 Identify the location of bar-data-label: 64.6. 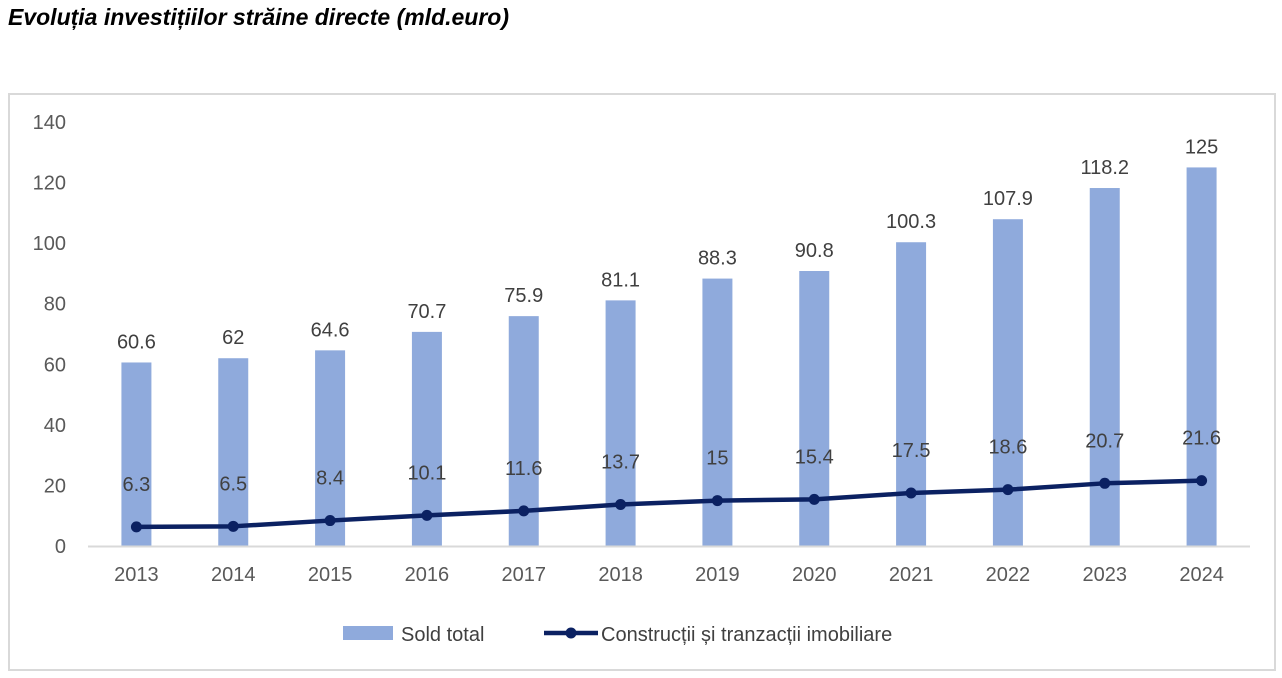
(330, 330).